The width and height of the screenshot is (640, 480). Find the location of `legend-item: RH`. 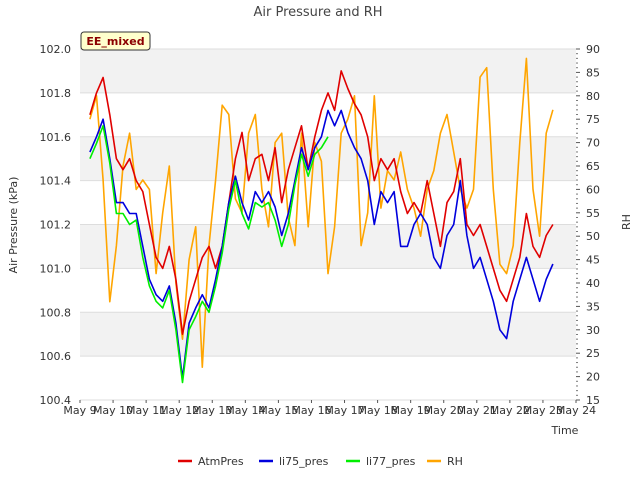

legend-item: RH is located at coordinates (445, 461).